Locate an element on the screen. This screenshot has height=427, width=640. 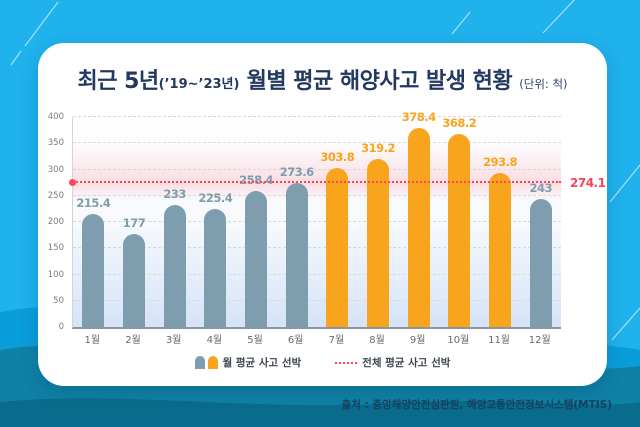
y-tick-label: 400 is located at coordinates (55, 117).